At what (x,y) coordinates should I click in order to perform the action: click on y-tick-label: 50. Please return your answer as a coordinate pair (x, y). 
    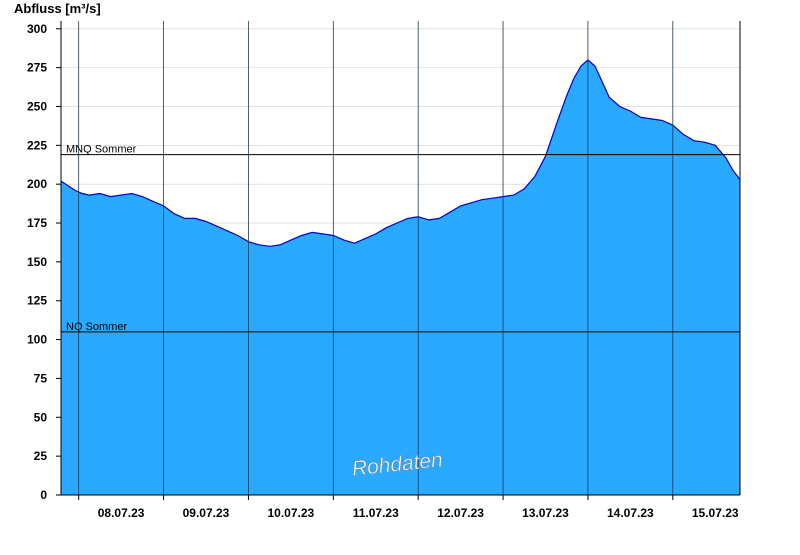
    Looking at the image, I should click on (41, 417).